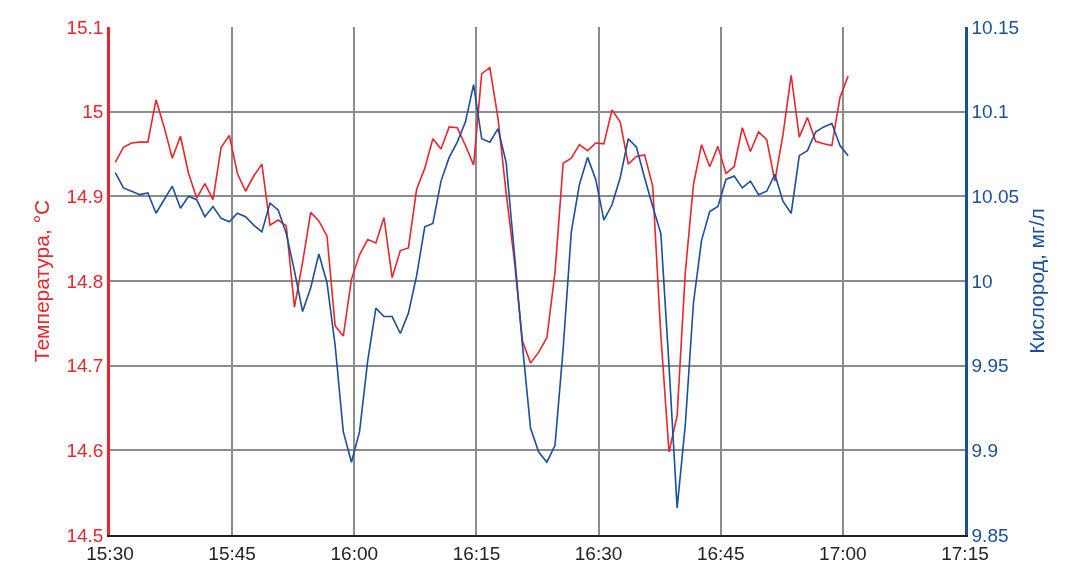 The height and width of the screenshot is (576, 1071). What do you see at coordinates (990, 366) in the screenshot?
I see `y2-tick-label: 9.95` at bounding box center [990, 366].